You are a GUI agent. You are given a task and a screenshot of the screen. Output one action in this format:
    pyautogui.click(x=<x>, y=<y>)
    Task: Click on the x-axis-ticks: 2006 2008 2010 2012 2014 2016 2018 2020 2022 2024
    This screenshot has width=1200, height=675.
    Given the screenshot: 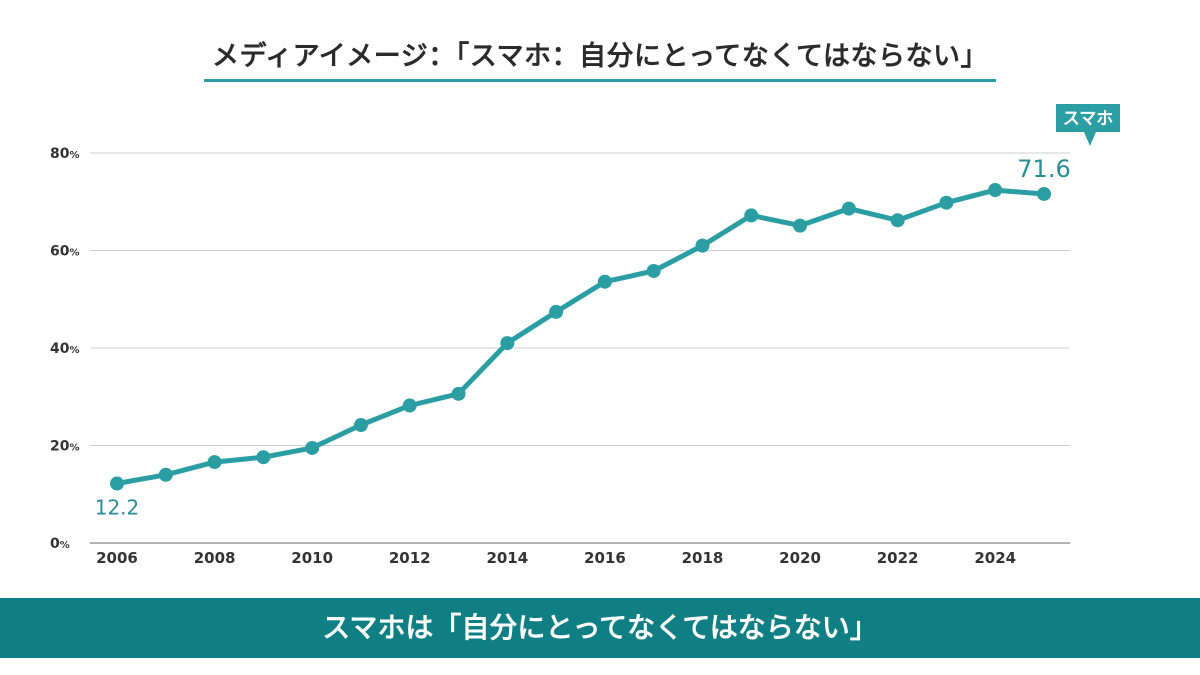 What is the action you would take?
    pyautogui.click(x=556, y=558)
    